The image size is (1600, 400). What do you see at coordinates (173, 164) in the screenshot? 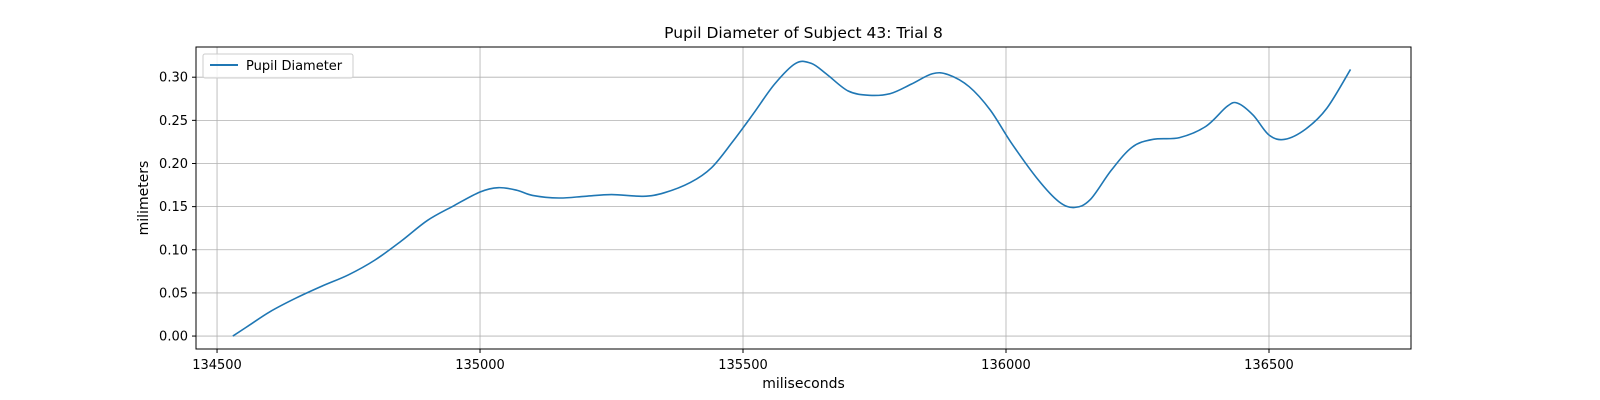
I see `y-tick-label: 0.20` at bounding box center [173, 164].